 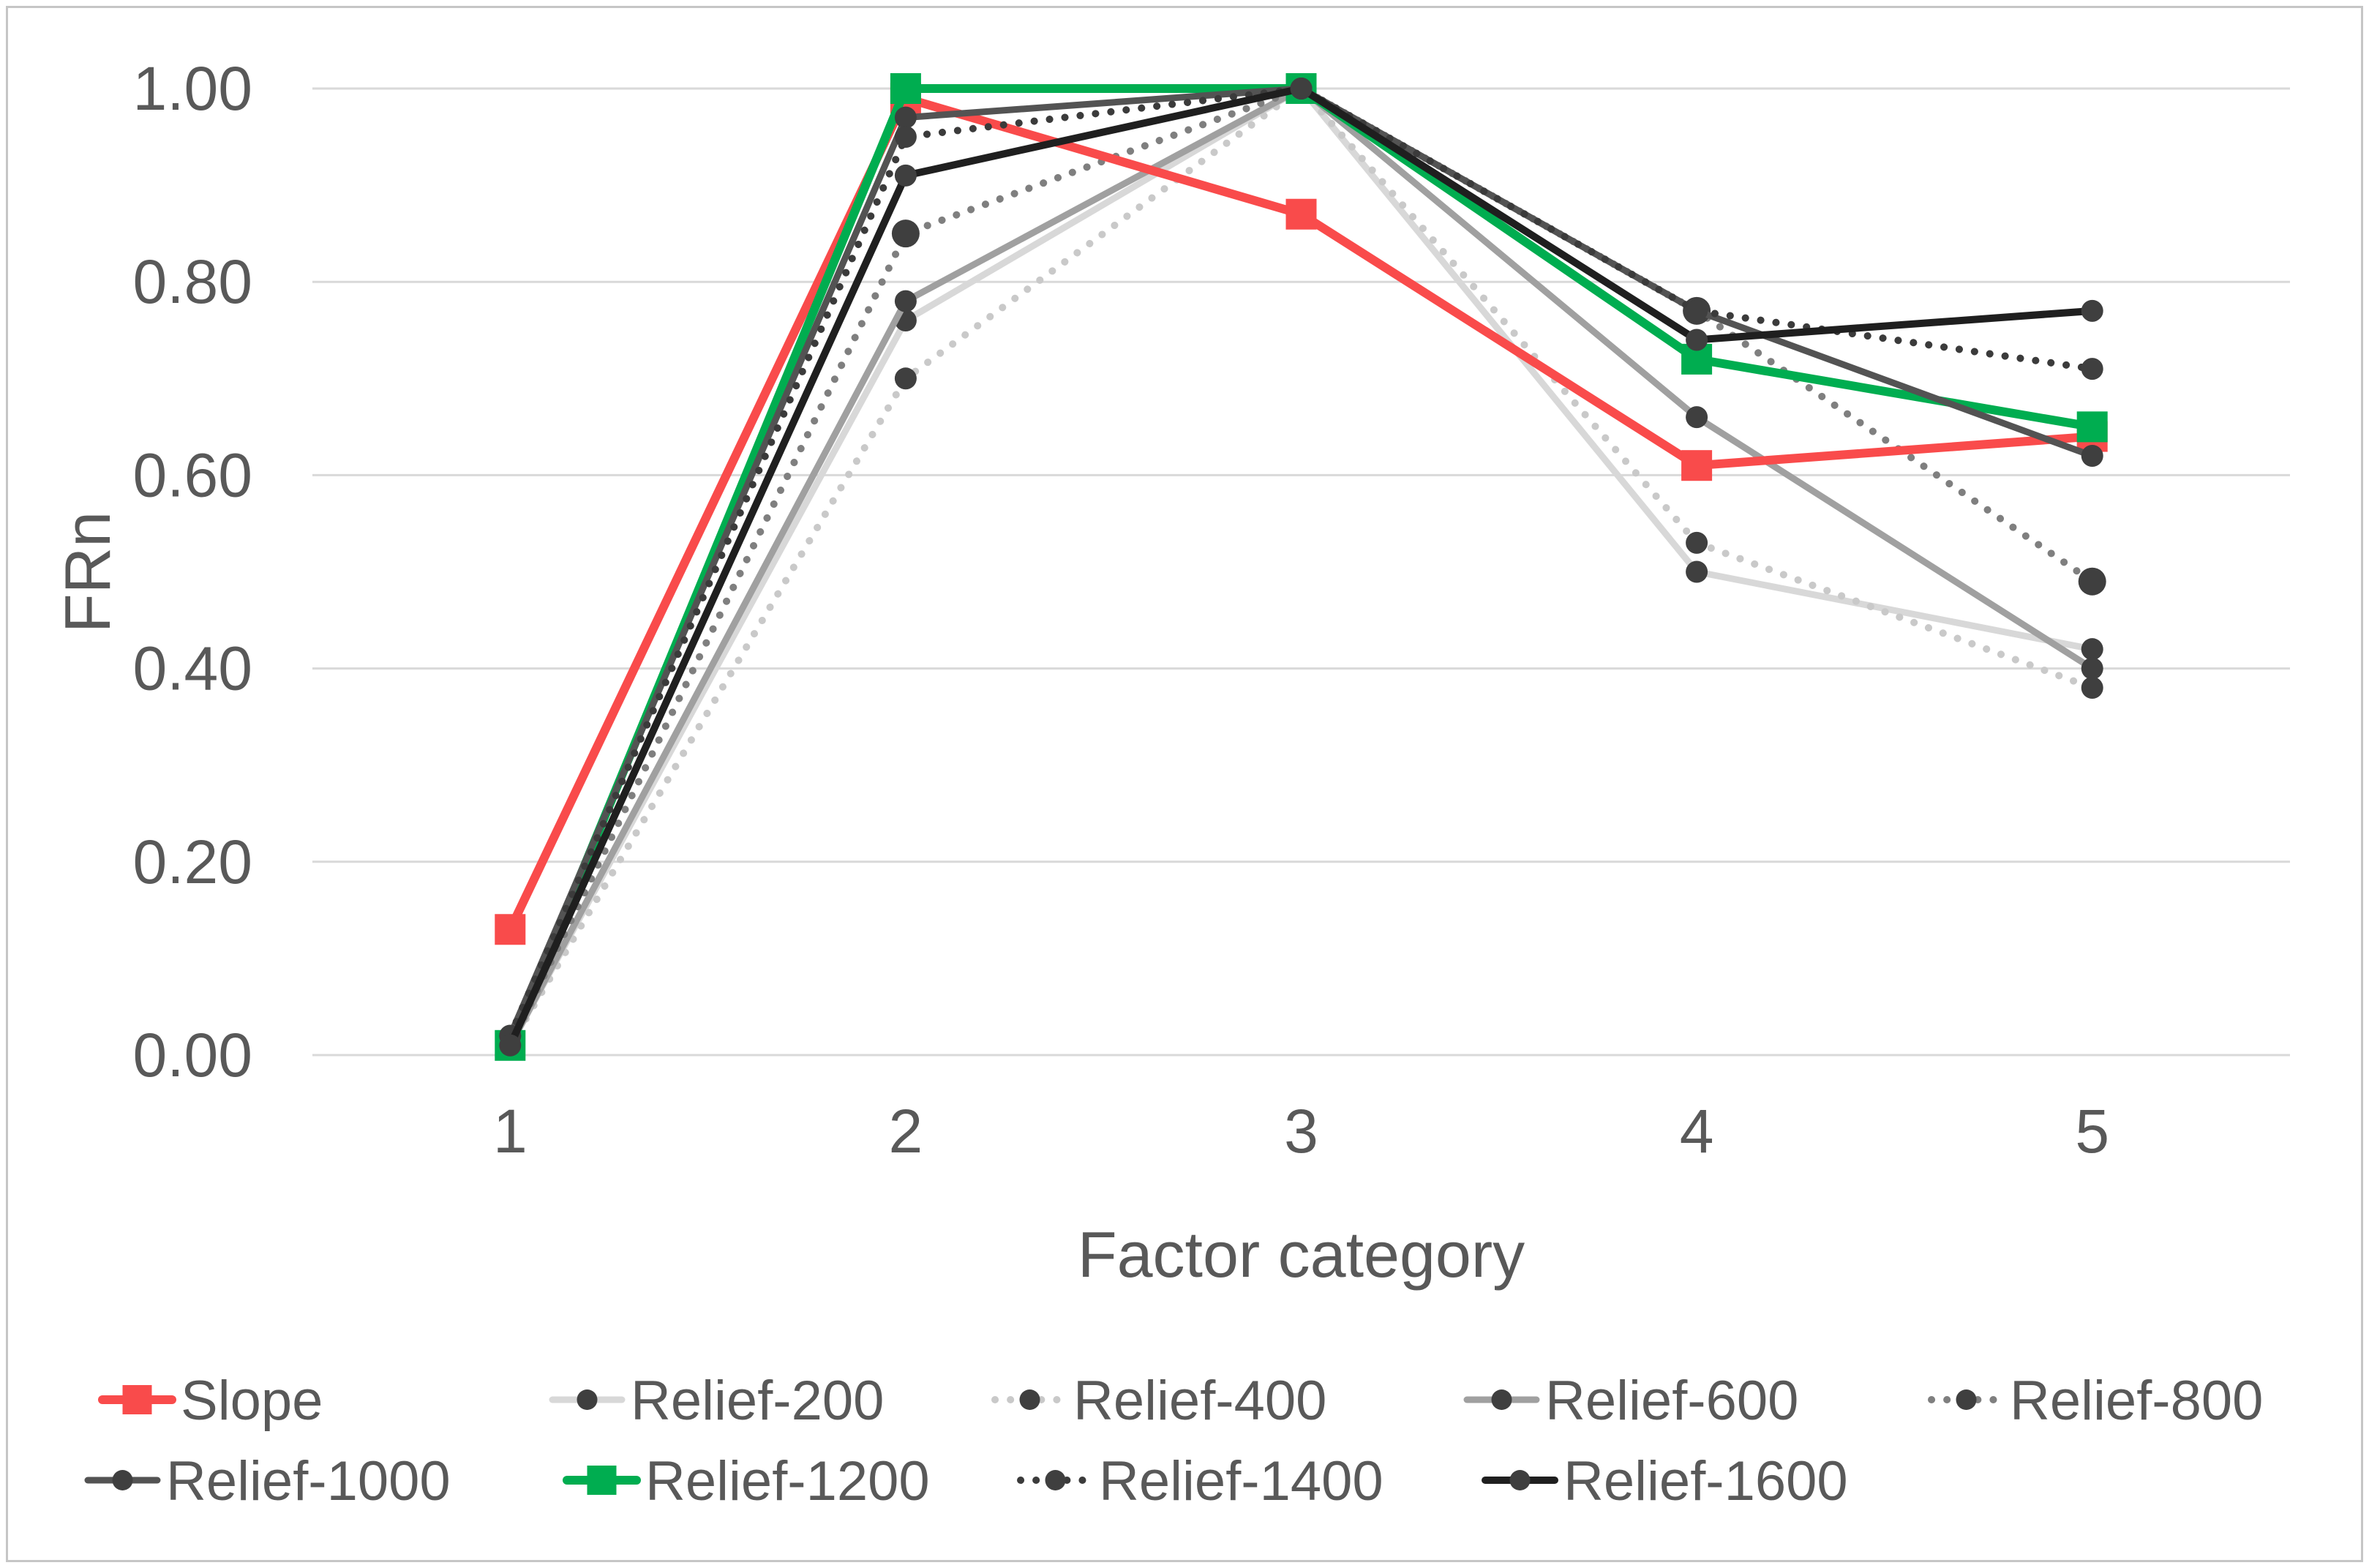 What do you see at coordinates (193, 862) in the screenshot?
I see `y-tick-label: 0.20` at bounding box center [193, 862].